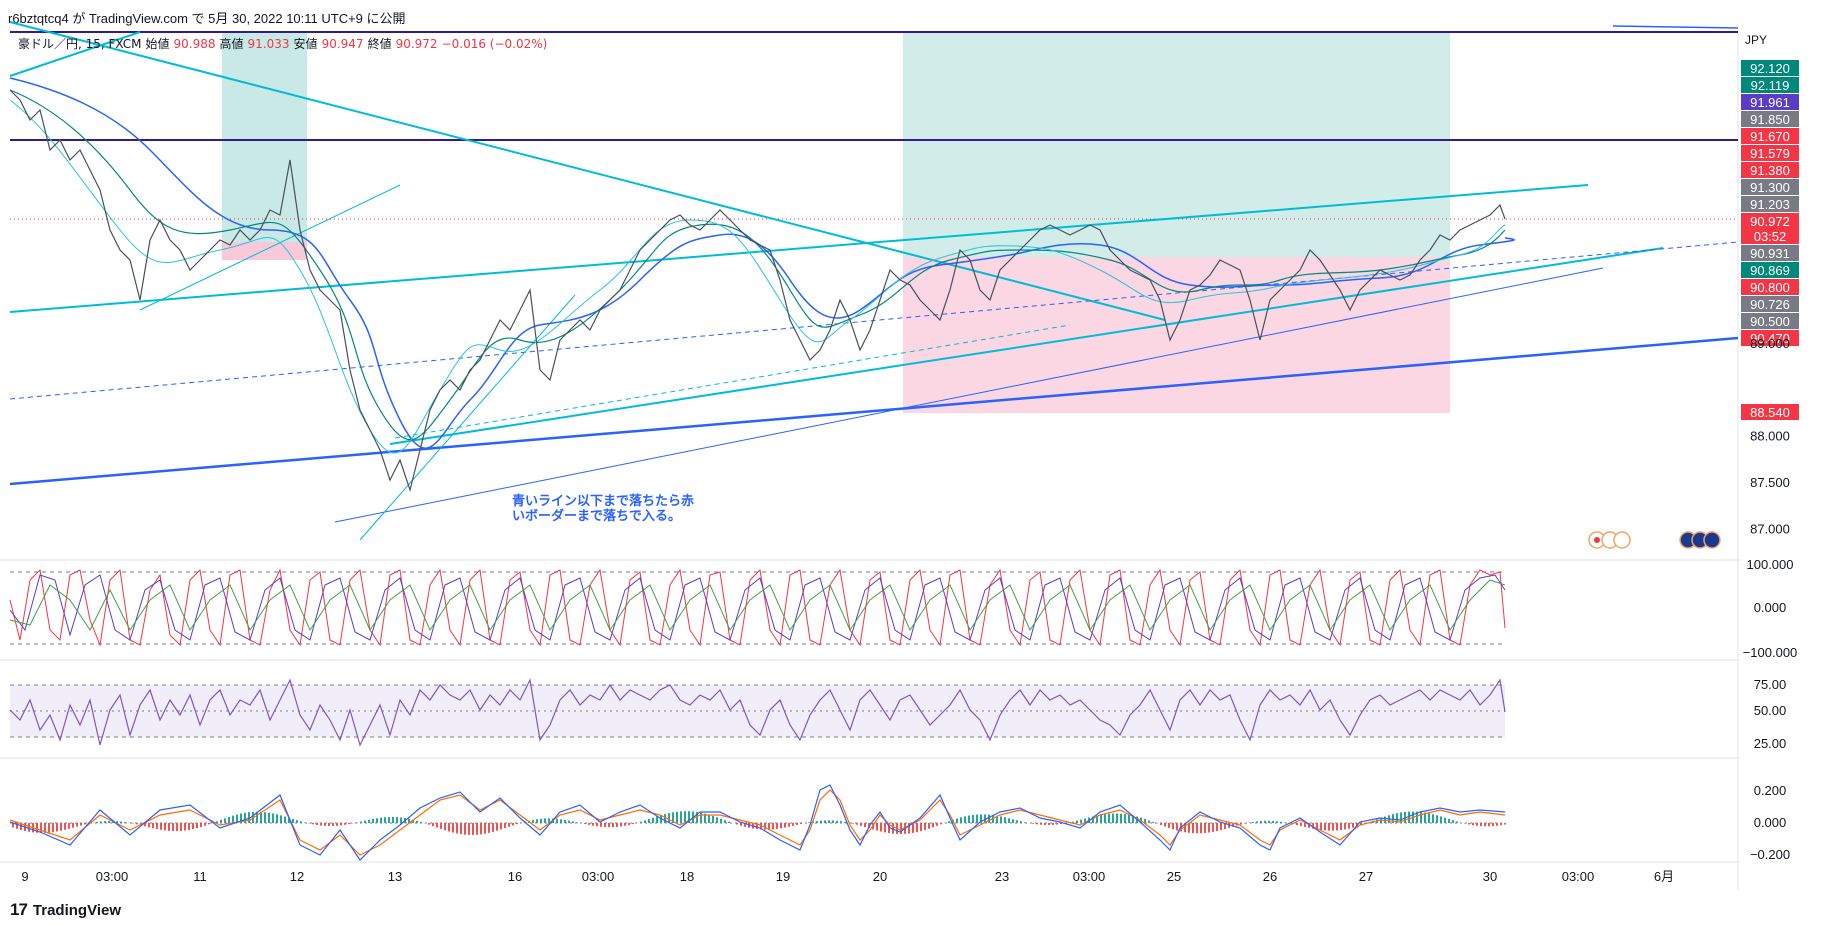 This screenshot has width=1827, height=926. I want to click on price-tag-label: 92.119, so click(1770, 85).